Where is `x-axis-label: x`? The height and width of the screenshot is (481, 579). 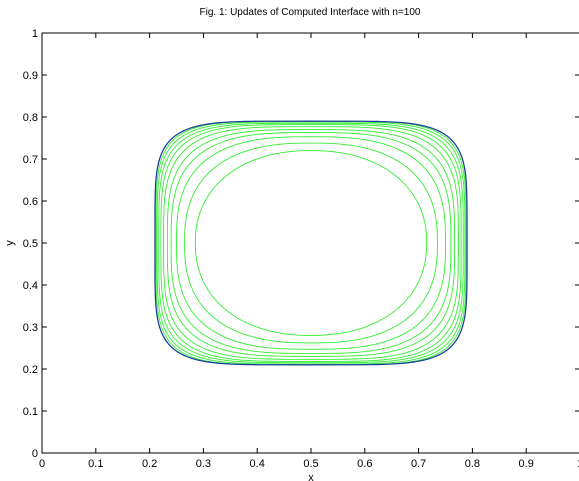 x-axis-label: x is located at coordinates (311, 476).